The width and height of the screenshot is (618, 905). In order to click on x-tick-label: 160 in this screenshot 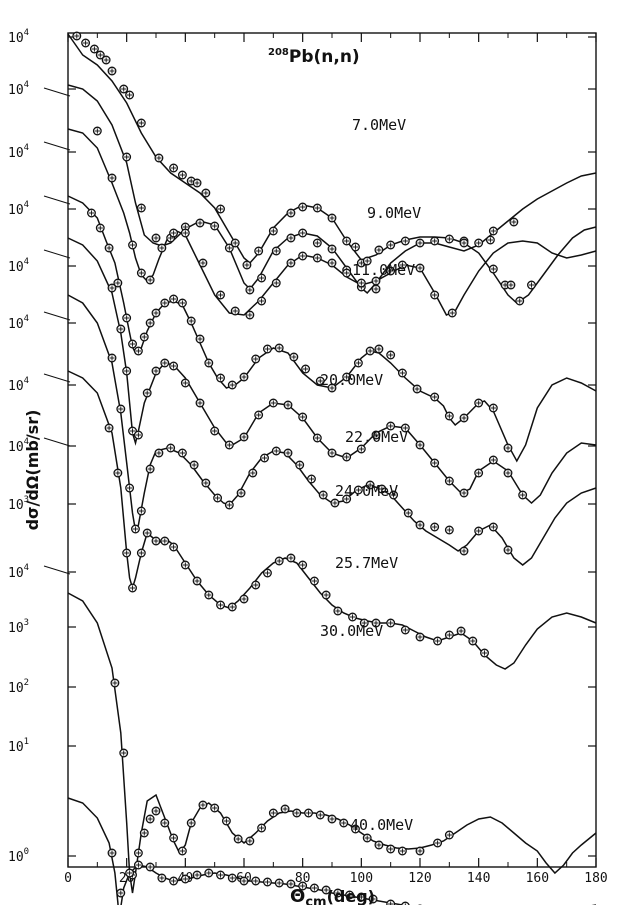, I will do `click(537, 878)`.